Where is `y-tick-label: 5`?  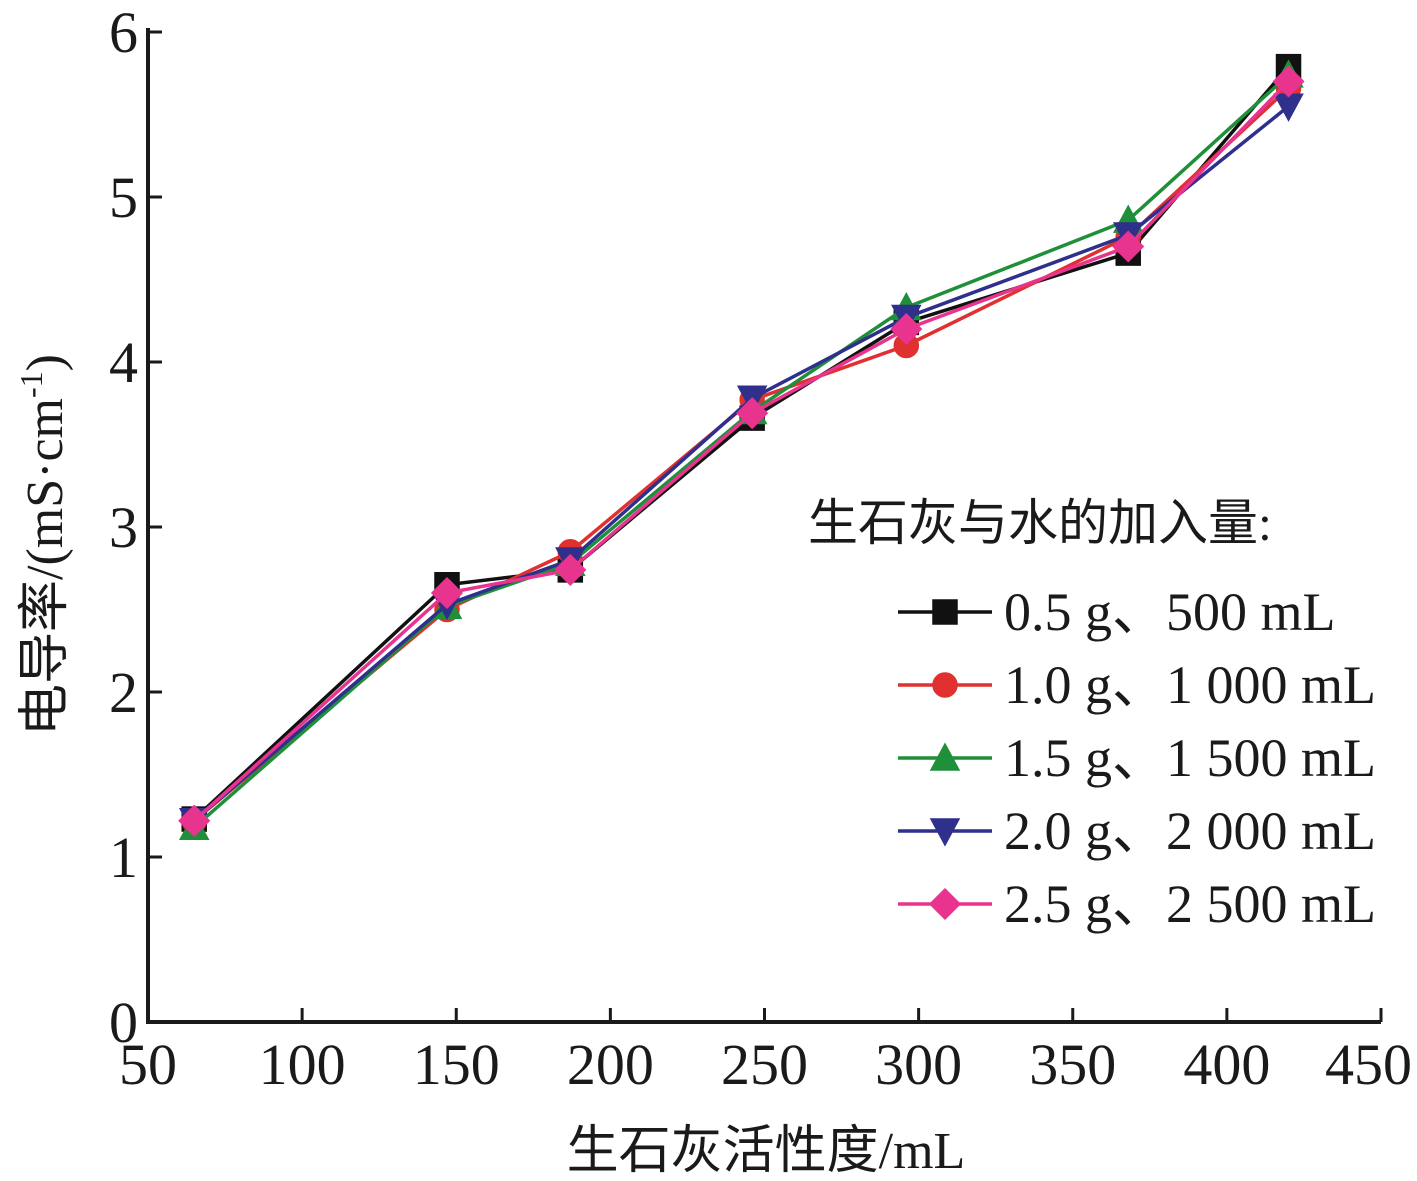 y-tick-label: 5 is located at coordinates (123, 197).